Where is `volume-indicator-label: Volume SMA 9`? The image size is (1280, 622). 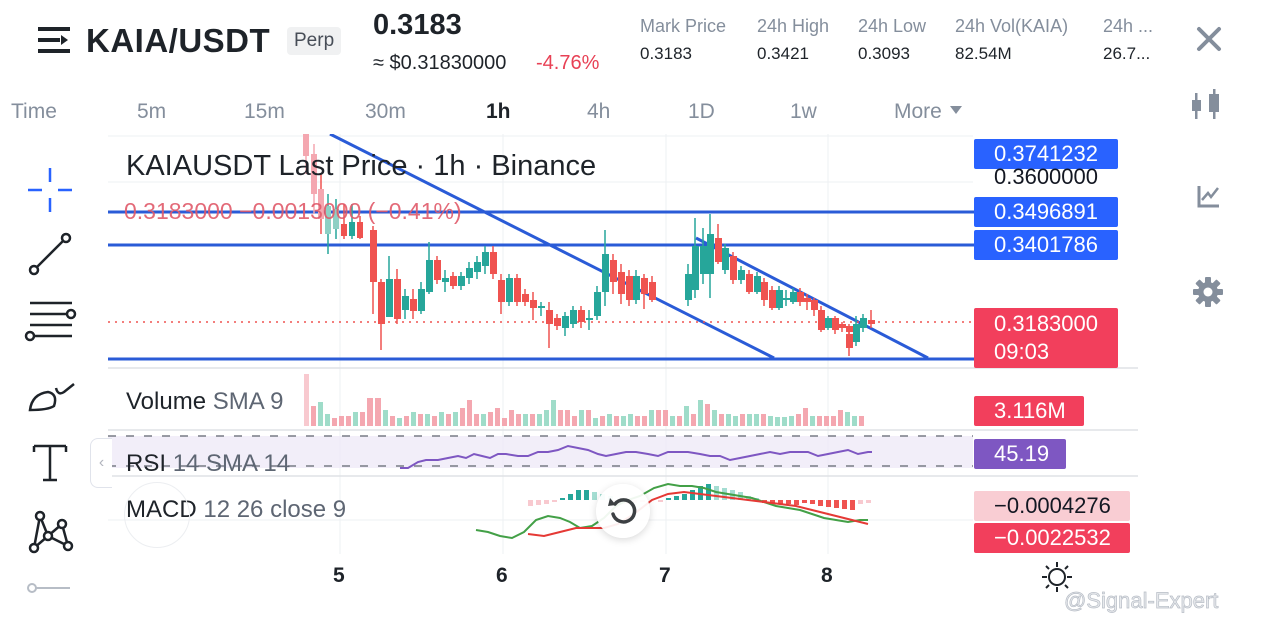 volume-indicator-label: Volume SMA 9 is located at coordinates (204, 402).